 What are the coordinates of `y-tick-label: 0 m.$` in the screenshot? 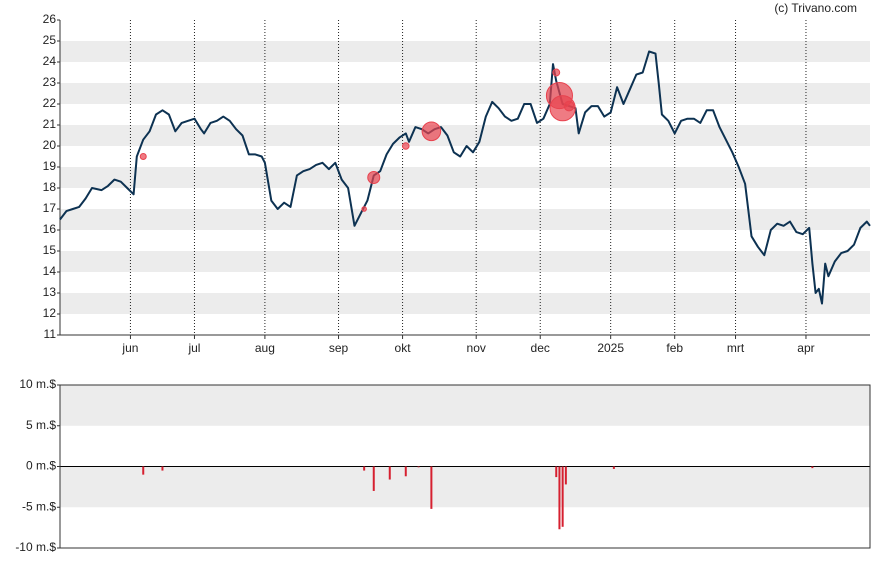 It's located at (41, 466).